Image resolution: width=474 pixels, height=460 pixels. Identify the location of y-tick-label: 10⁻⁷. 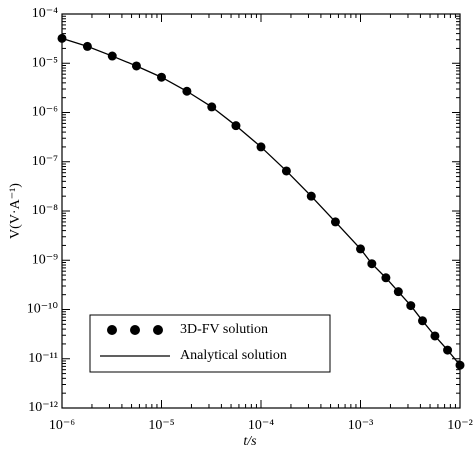
(45, 161).